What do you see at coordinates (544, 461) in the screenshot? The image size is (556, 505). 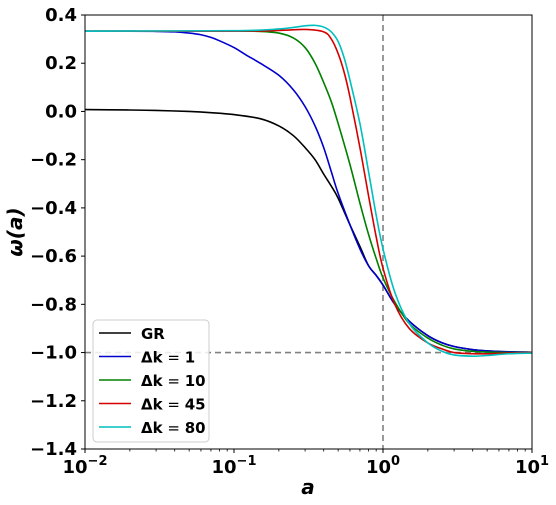 I see `x-tick-exponent: 1` at bounding box center [544, 461].